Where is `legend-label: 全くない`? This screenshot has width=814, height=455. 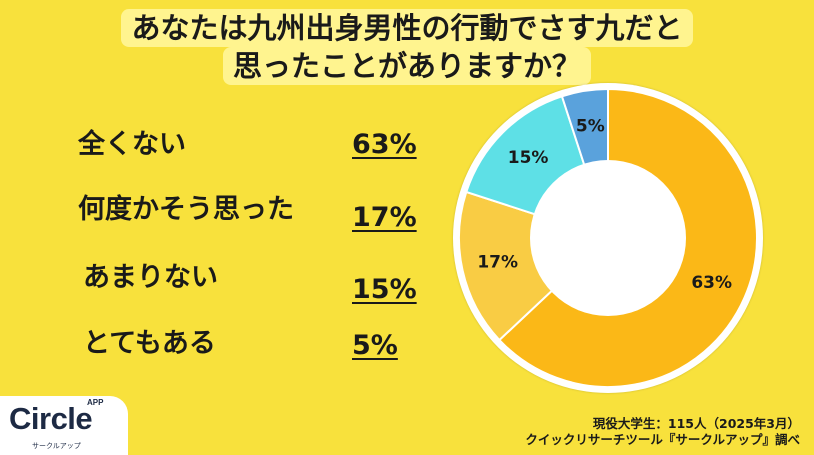
legend-label: 全くない is located at coordinates (132, 144).